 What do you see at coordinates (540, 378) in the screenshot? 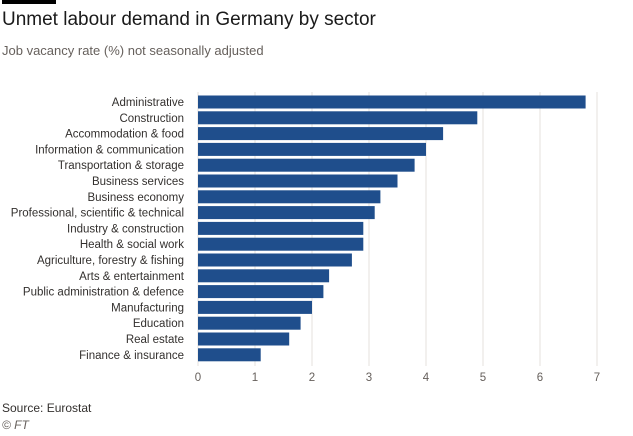
I see `x-tick-label: 6` at bounding box center [540, 378].